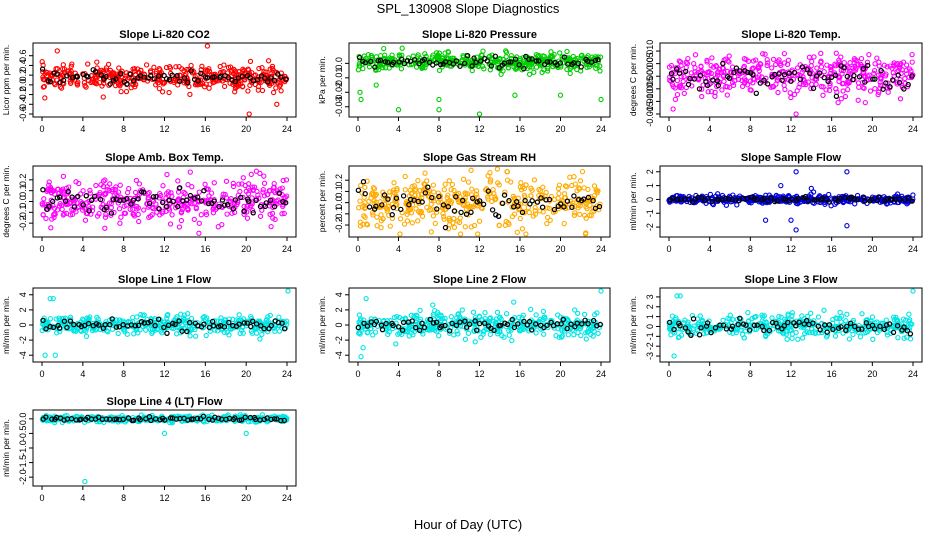  What do you see at coordinates (246, 498) in the screenshot?
I see `panel-10-xtick-label: 20` at bounding box center [246, 498].